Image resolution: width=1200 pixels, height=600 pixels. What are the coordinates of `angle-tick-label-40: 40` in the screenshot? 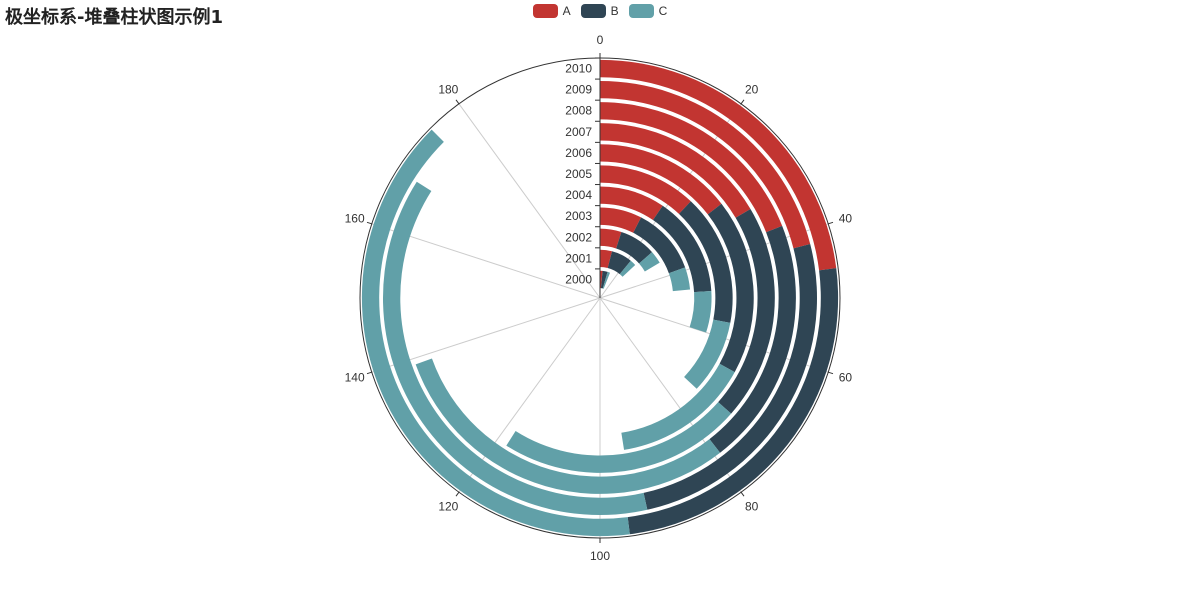 It's located at (846, 218).